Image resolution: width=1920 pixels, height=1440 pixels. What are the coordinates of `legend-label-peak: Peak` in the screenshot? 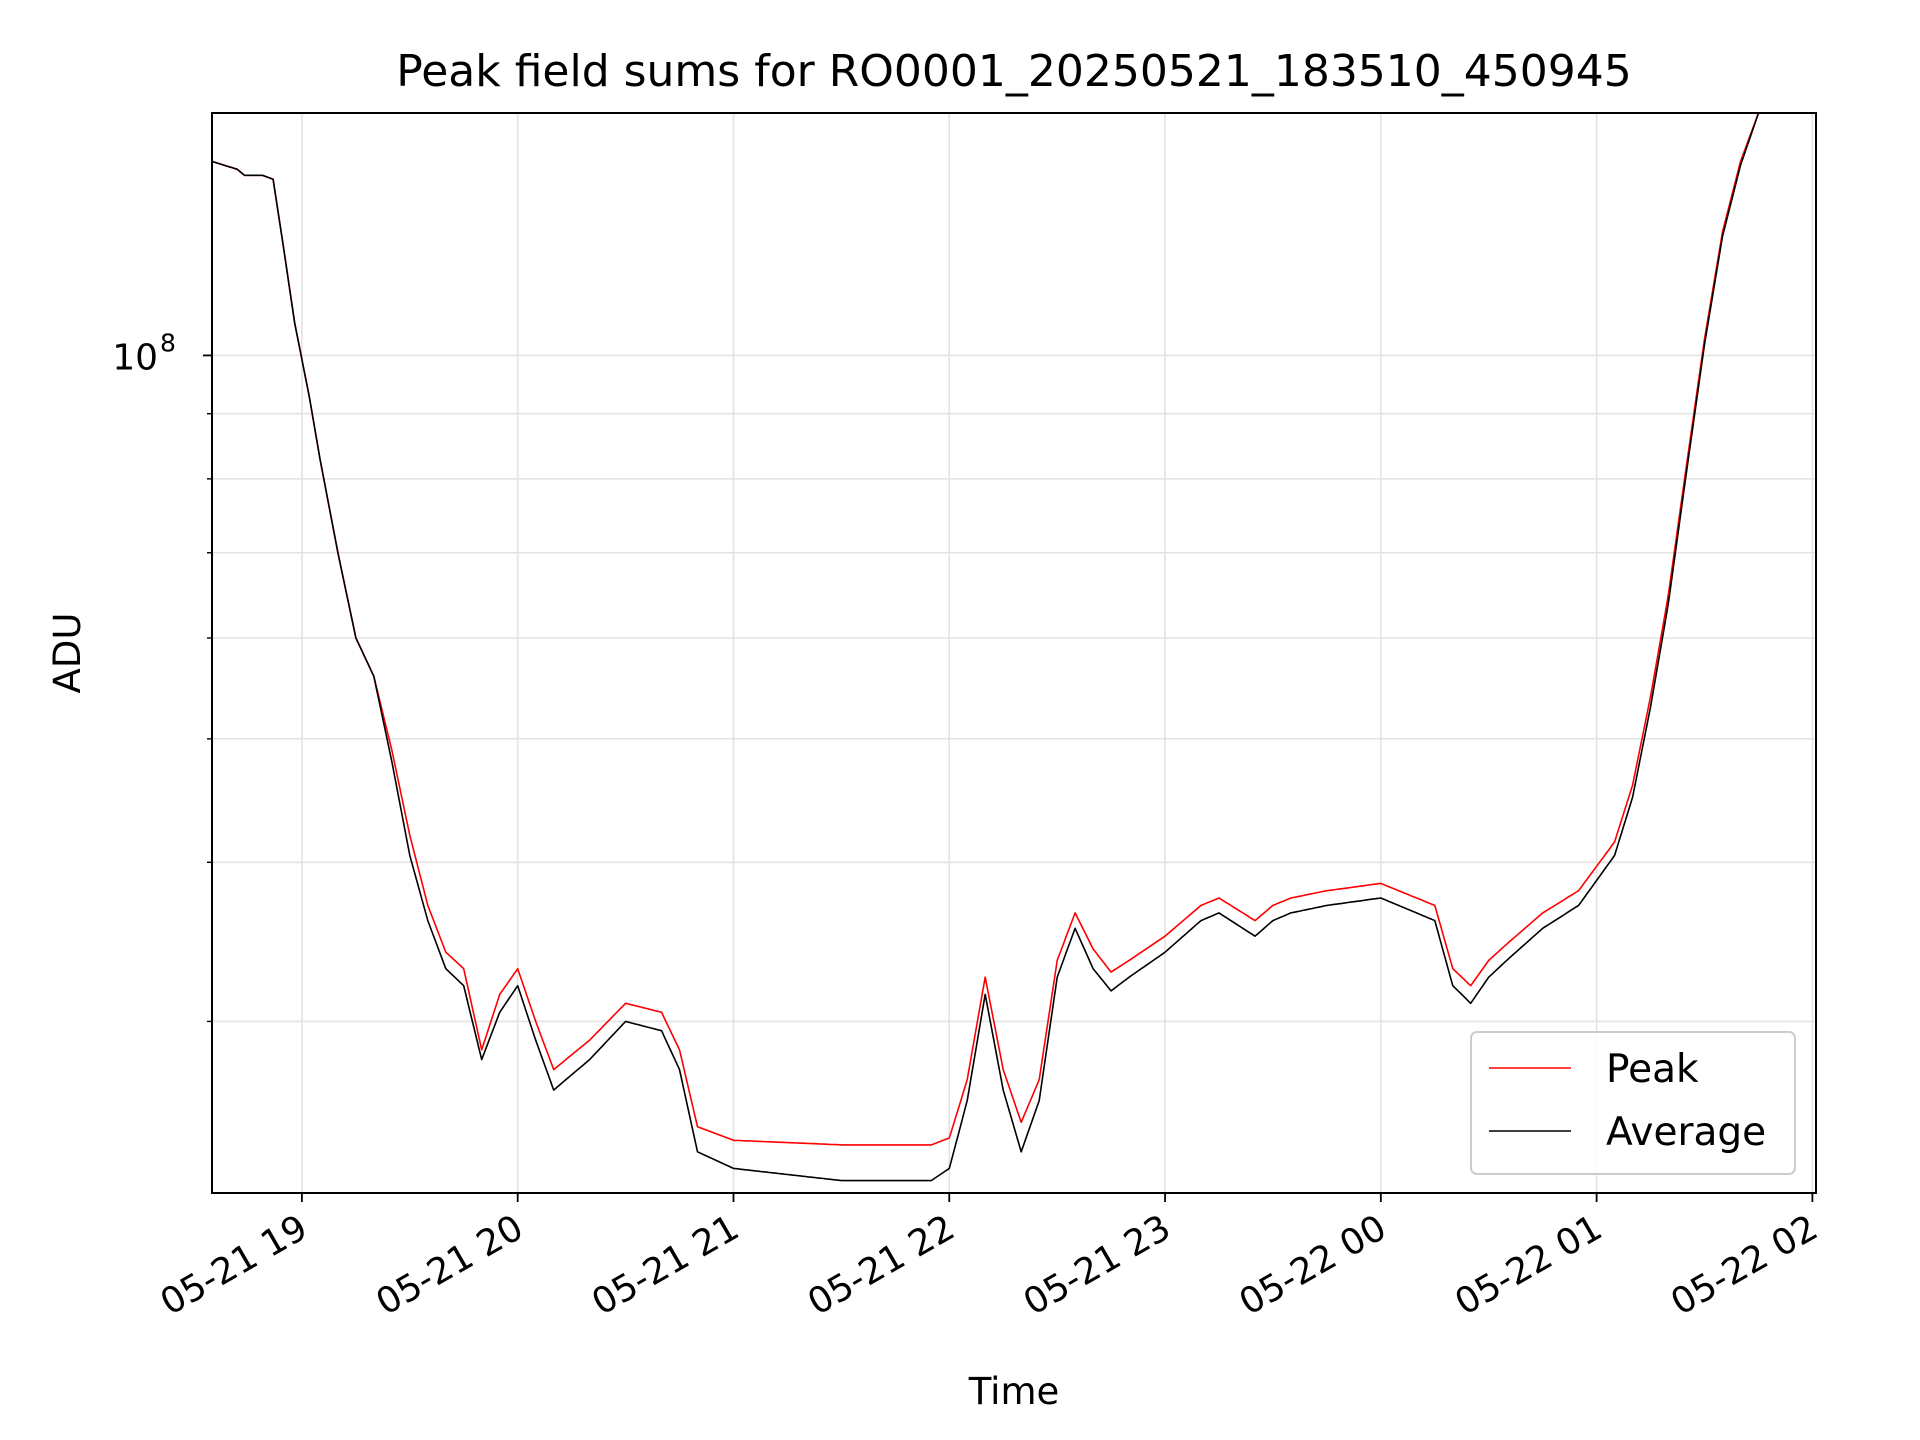 It's located at (1652, 1069).